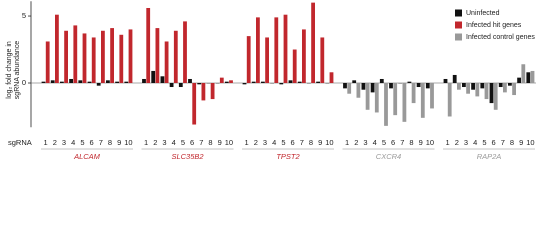  Describe the element at coordinates (87, 156) in the screenshot. I see `group-label: ALCAM` at that location.